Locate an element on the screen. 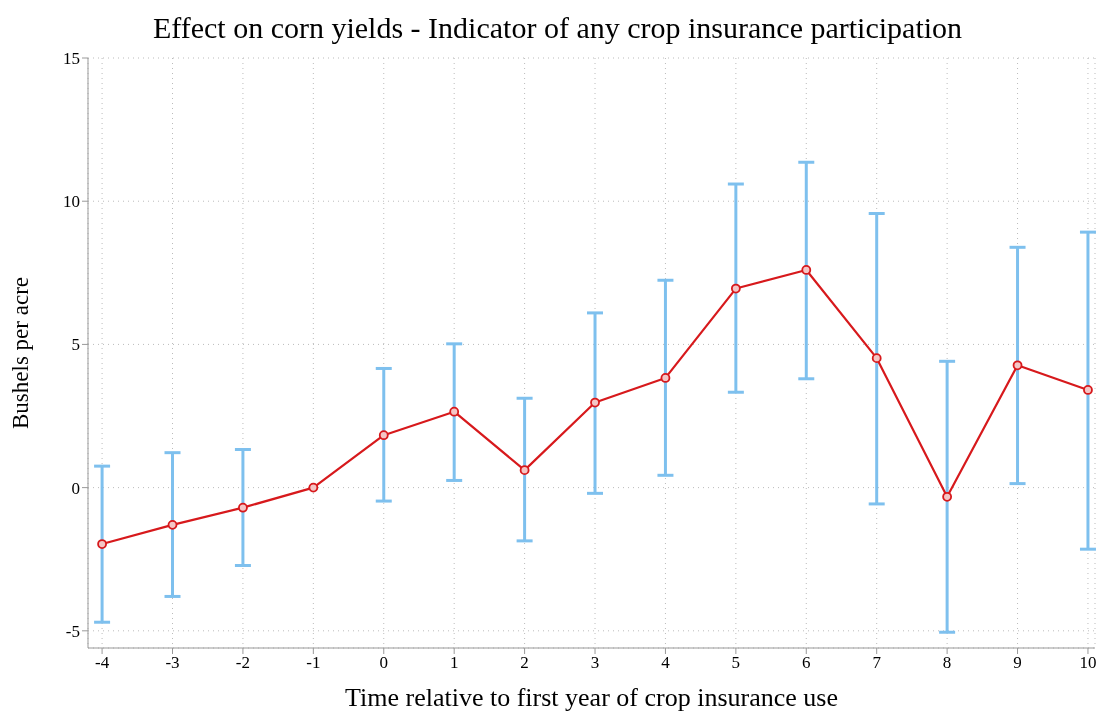 The height and width of the screenshot is (725, 1115). x-tick-label: 8 is located at coordinates (947, 663).